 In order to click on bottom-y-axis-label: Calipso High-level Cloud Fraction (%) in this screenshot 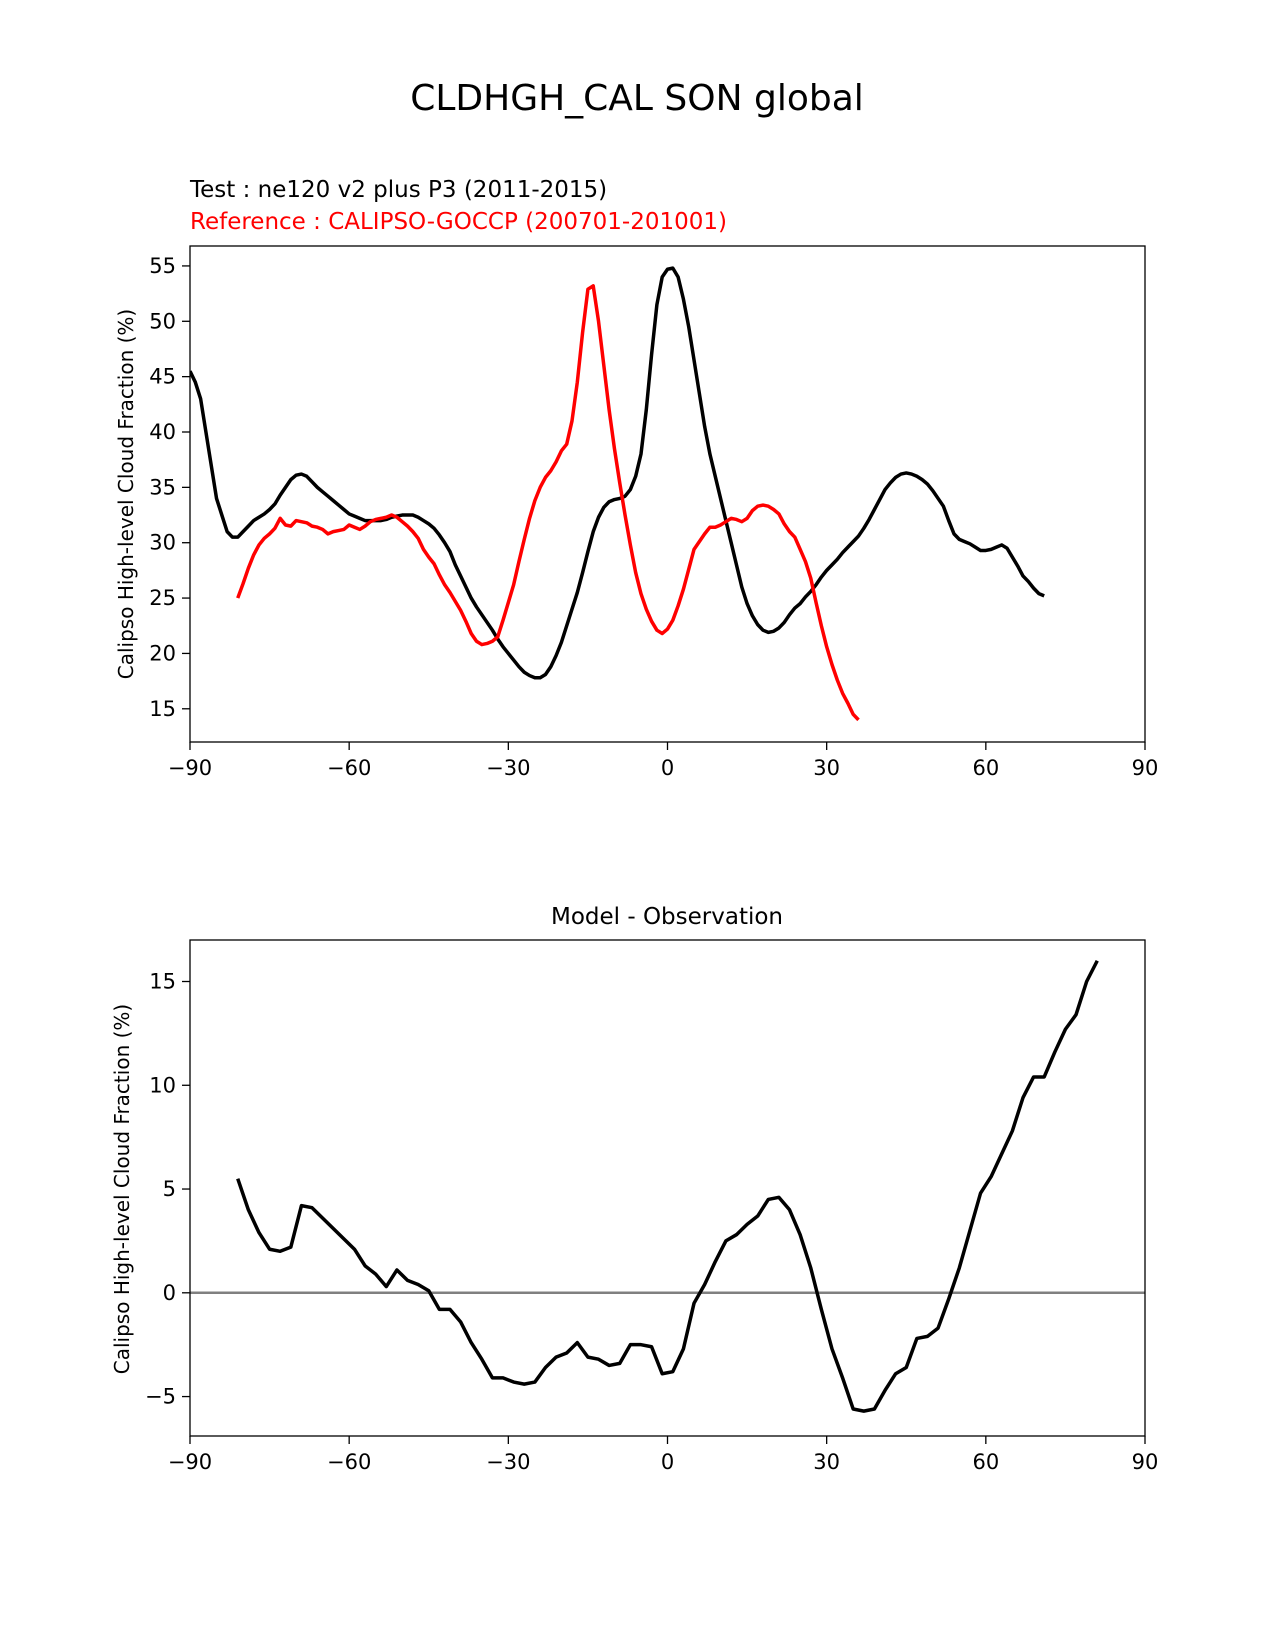, I will do `click(122, 1189)`.